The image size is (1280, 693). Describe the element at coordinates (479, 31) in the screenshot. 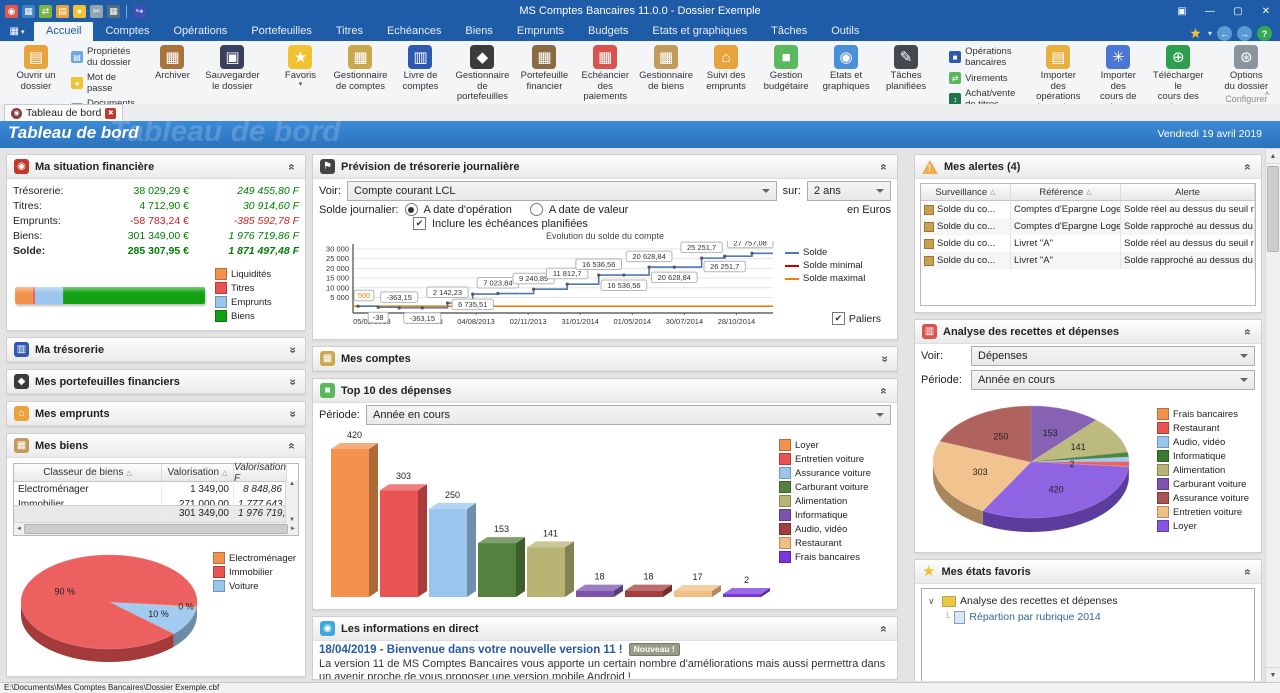

I see `ribbon-tab-biens: Biens` at that location.